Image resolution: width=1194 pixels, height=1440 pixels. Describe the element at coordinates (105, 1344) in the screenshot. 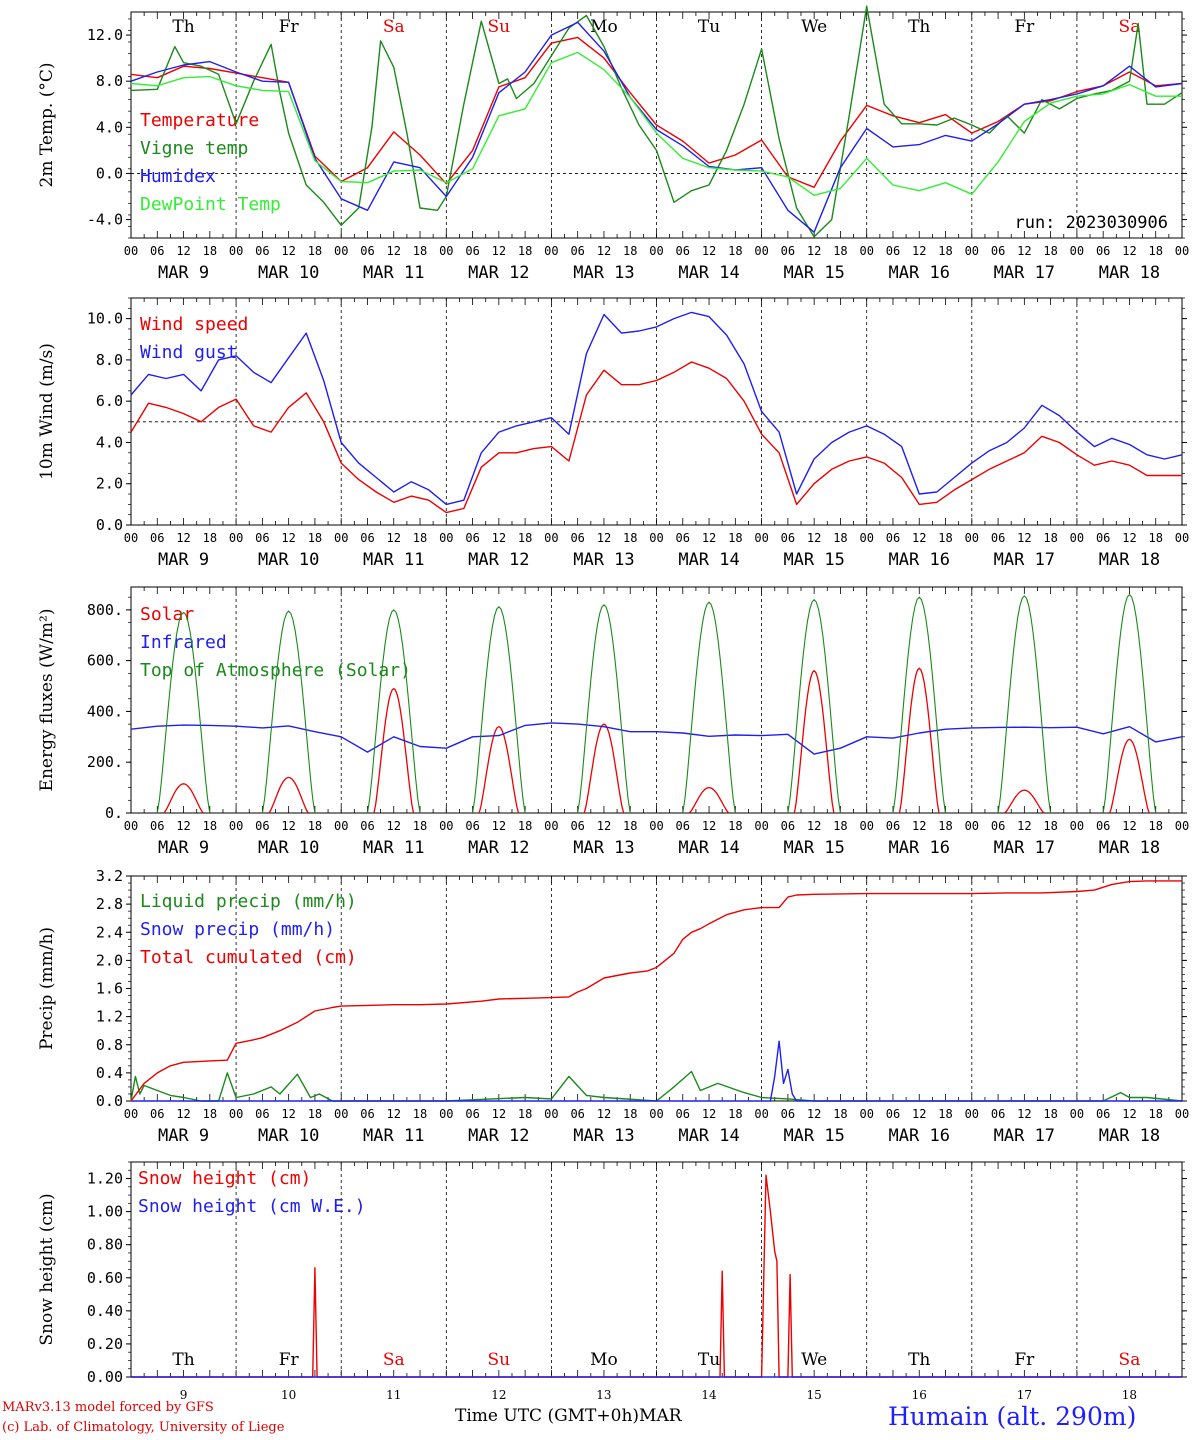

I see `y-tick-label: 0.20` at that location.